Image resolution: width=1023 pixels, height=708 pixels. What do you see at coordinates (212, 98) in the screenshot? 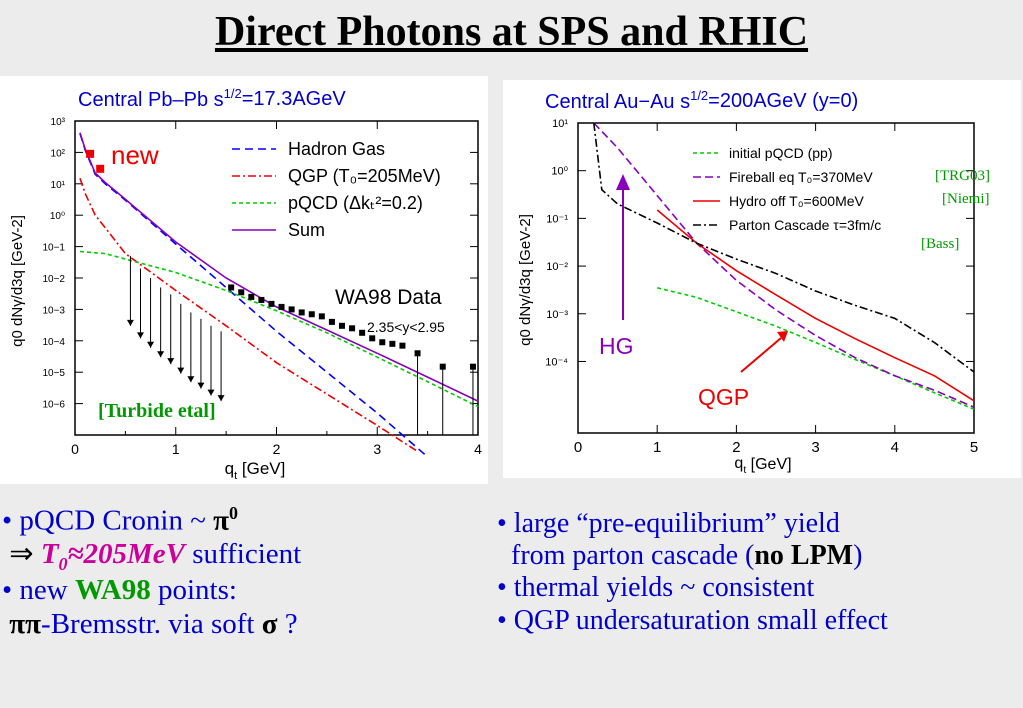
I see `chart-title-sps: Central Pb–Pb s1/2=17.3AGeV` at bounding box center [212, 98].